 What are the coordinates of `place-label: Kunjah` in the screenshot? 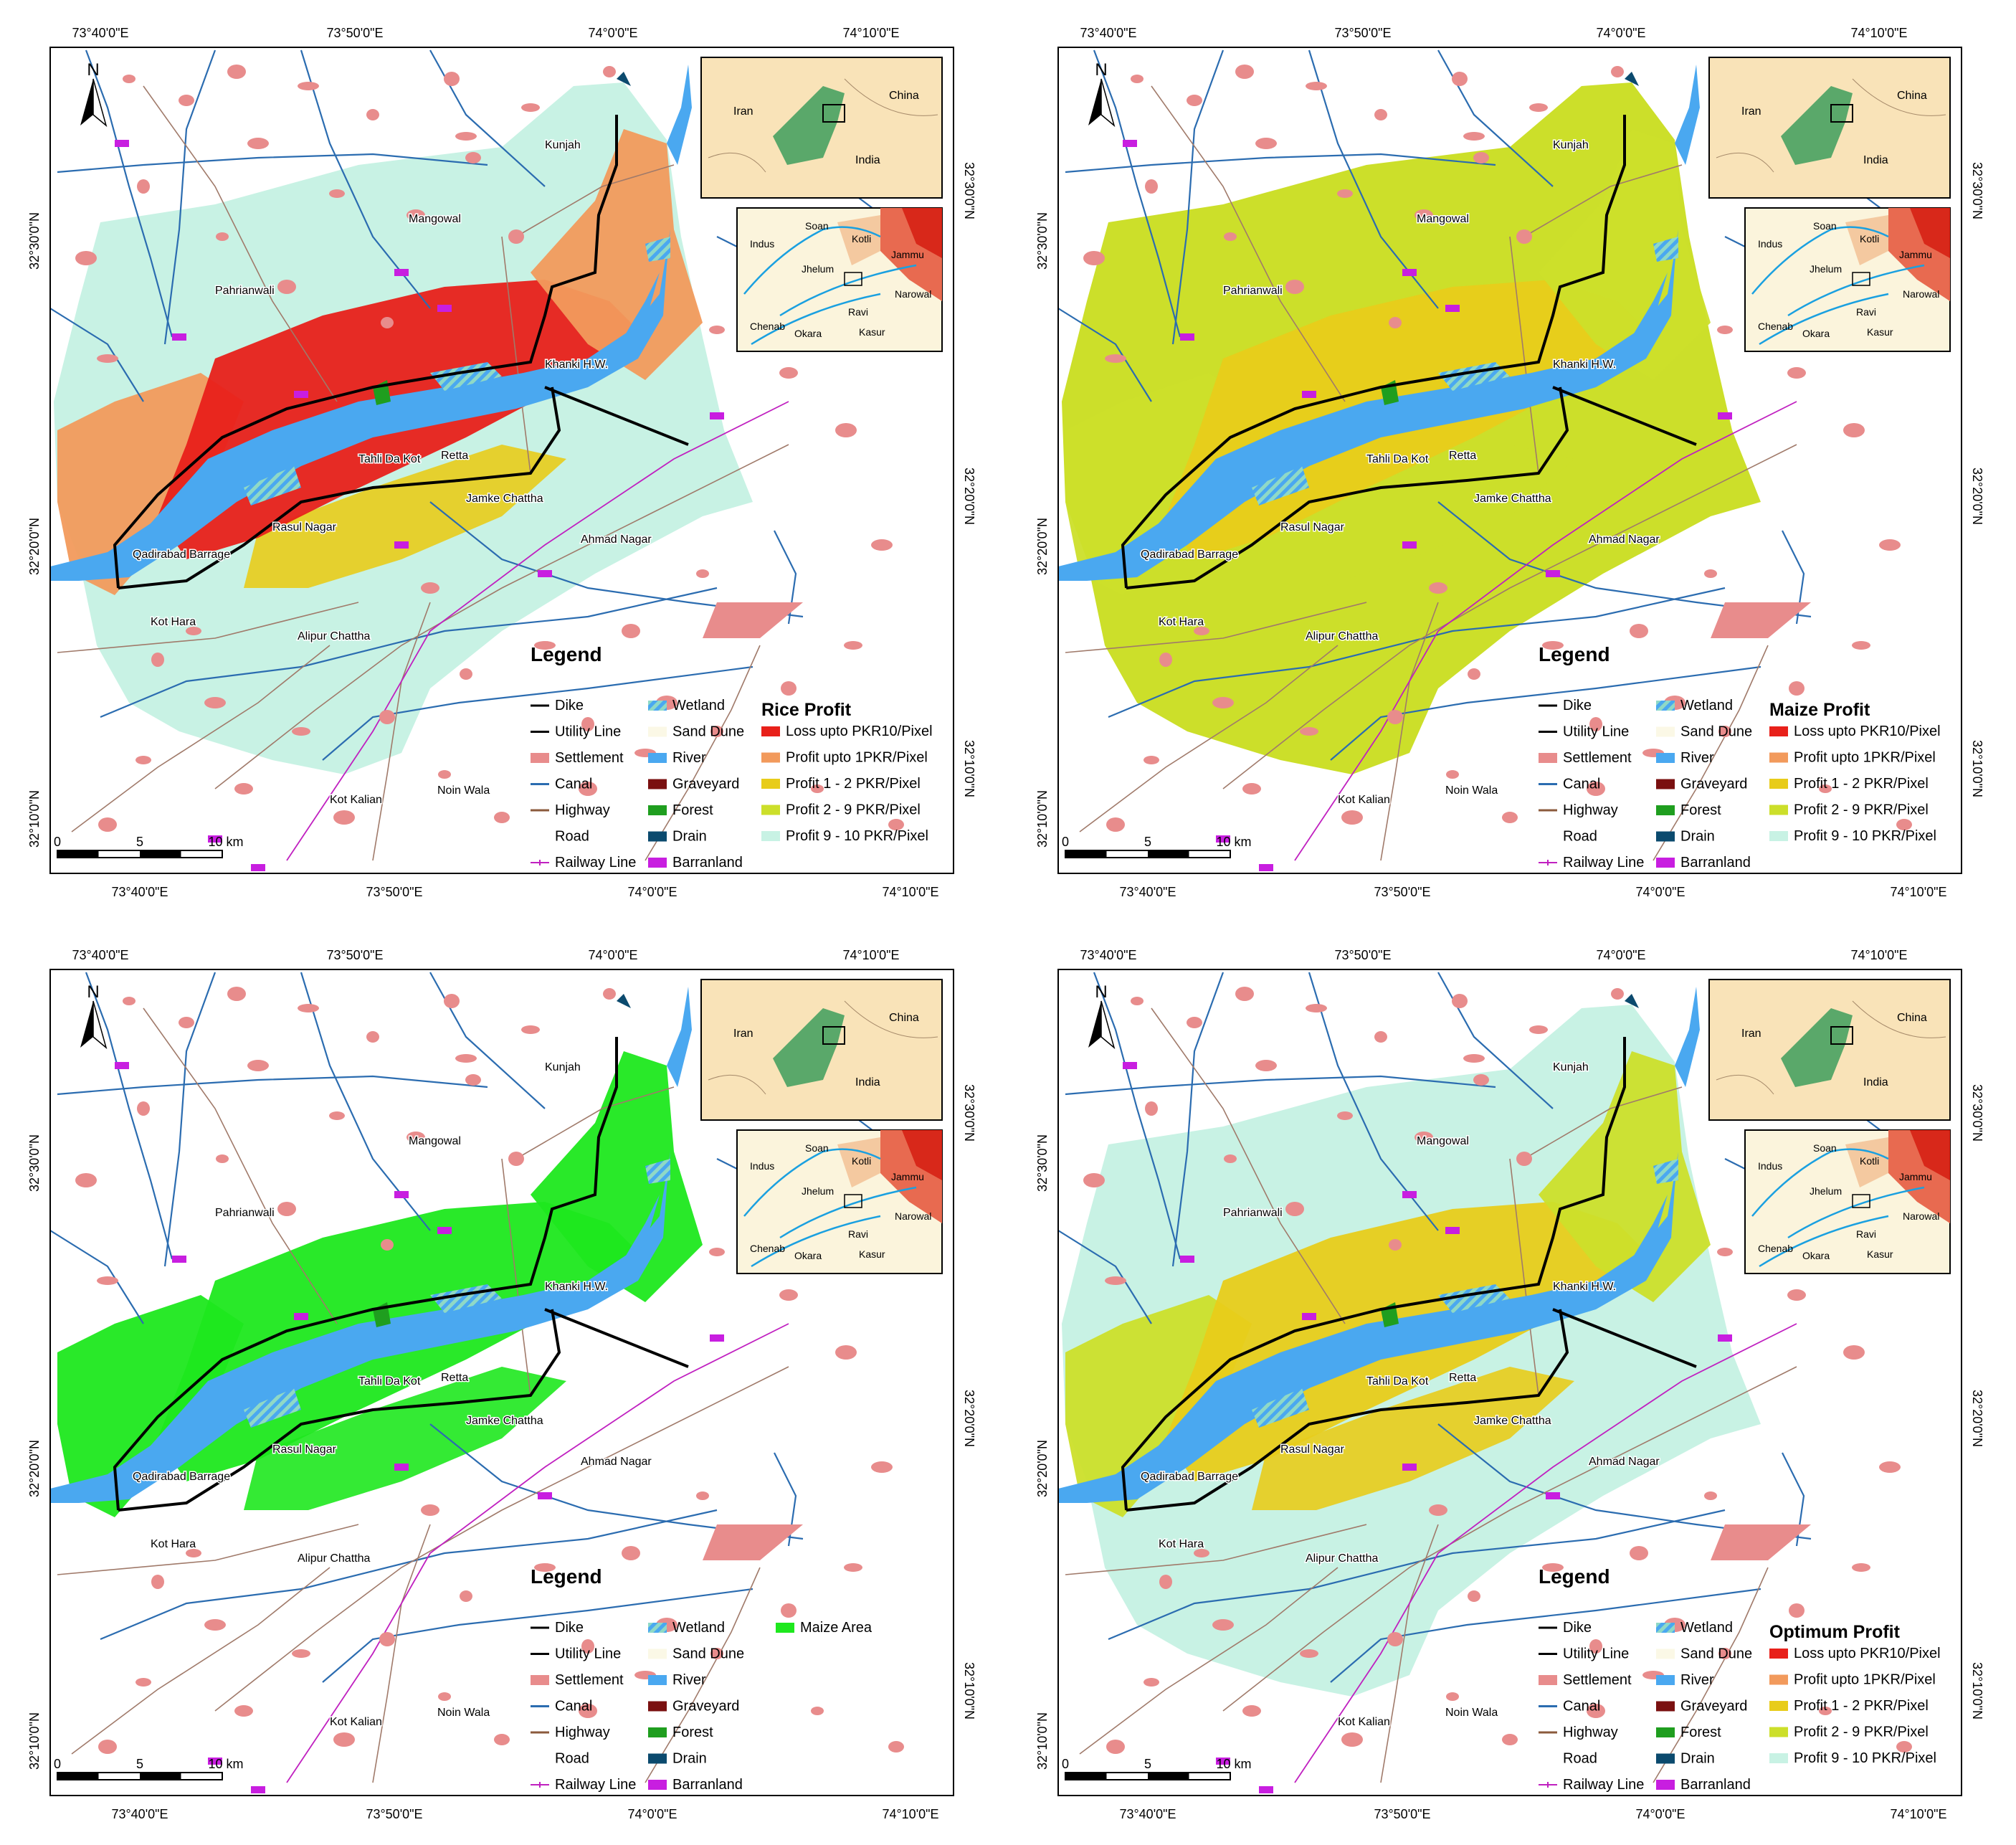 It's located at (1571, 145).